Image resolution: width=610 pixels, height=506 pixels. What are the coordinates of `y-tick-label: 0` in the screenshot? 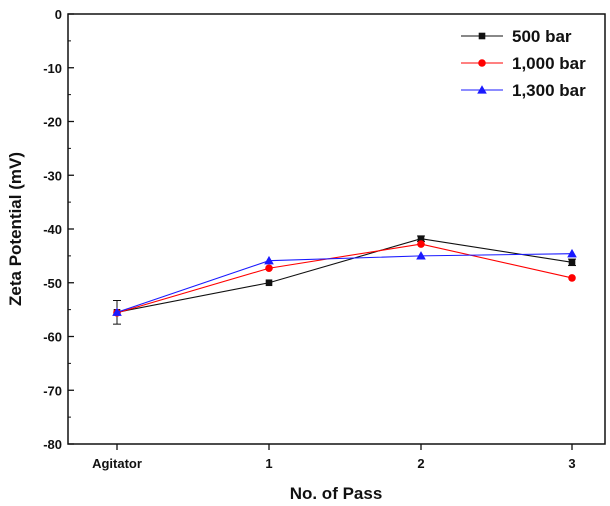 It's located at (58, 14).